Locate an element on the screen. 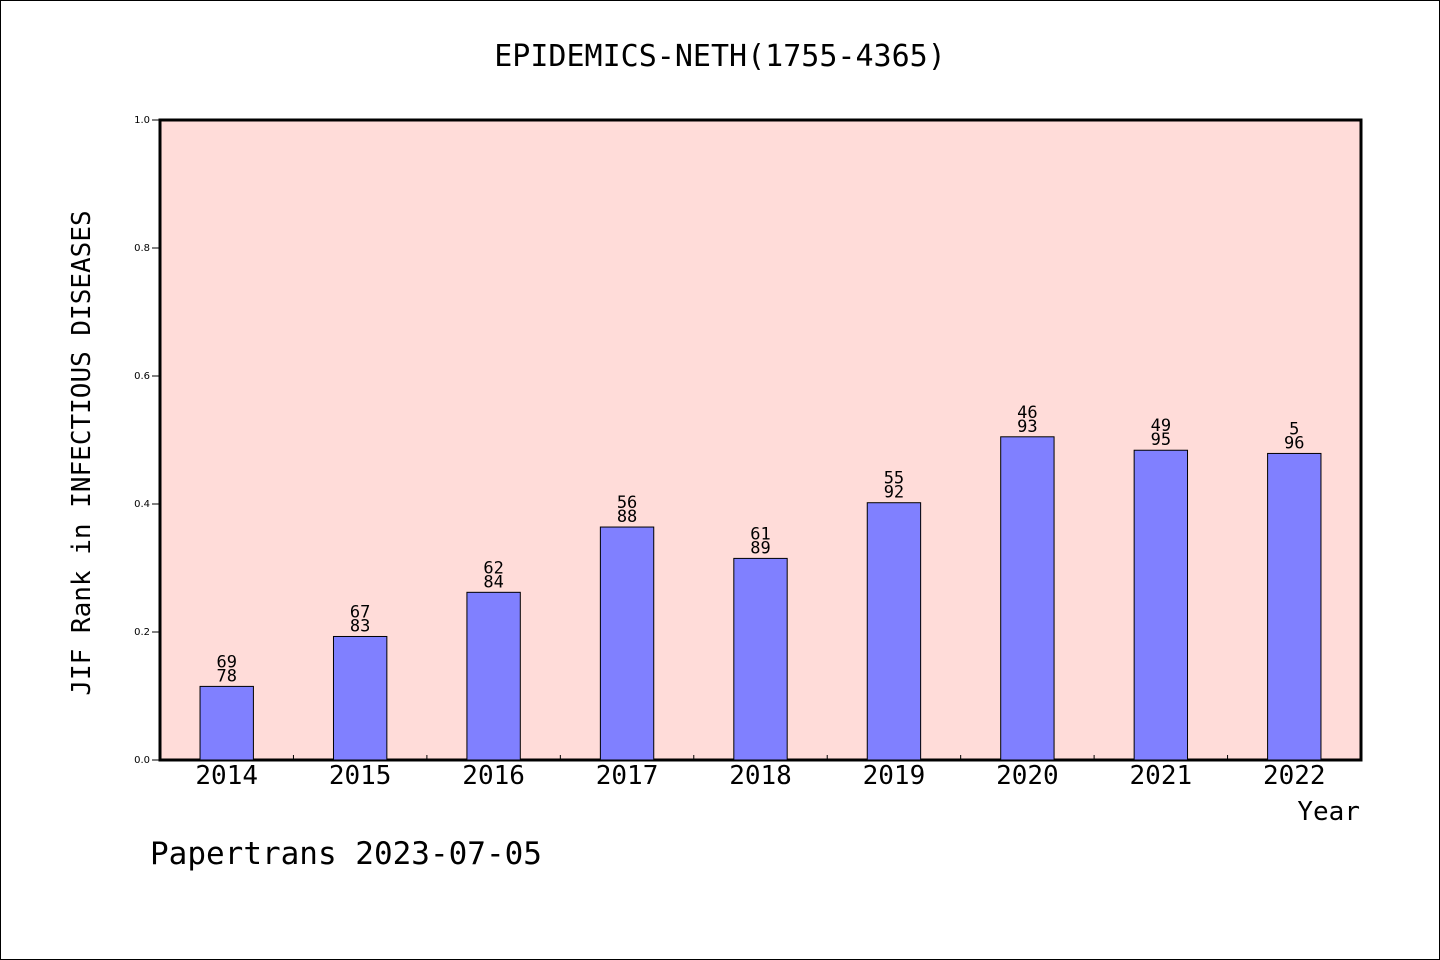 The height and width of the screenshot is (960, 1440). y-tick-label: 0.6 is located at coordinates (142, 376).